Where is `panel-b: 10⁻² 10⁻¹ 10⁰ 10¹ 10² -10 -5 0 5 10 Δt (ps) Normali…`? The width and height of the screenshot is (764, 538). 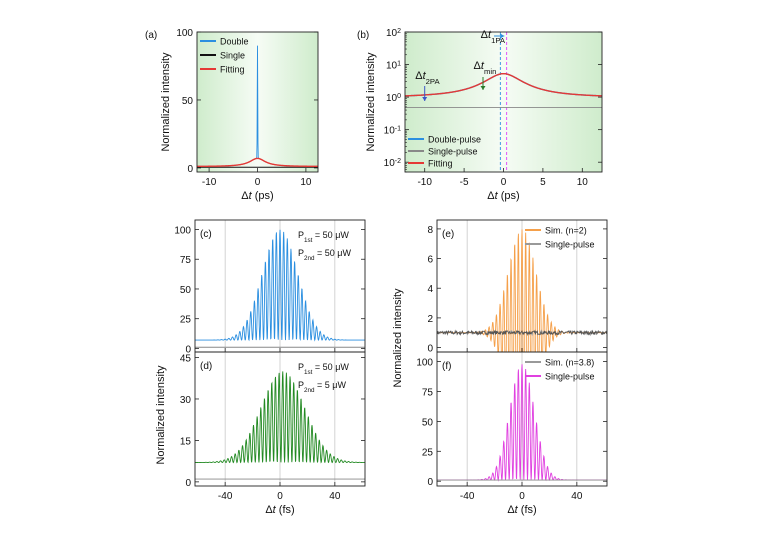
panel-b: 10⁻² 10⁻¹ 10⁰ 10¹ 10² -10 -5 0 5 10 Δt (ps) Normali… is located at coordinates (480, 115).